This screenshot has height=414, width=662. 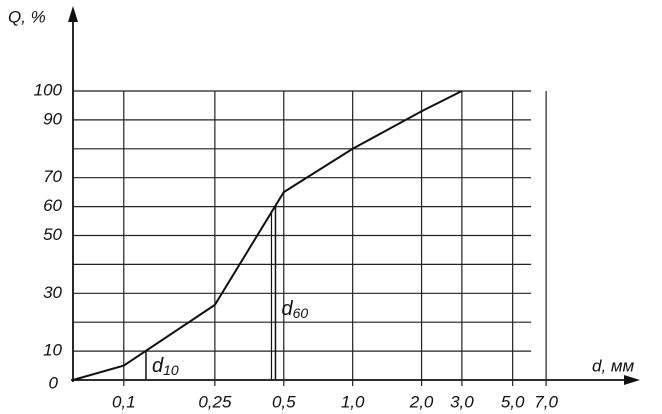 What do you see at coordinates (27, 16) in the screenshot?
I see `y-axis-label: Q, %` at bounding box center [27, 16].